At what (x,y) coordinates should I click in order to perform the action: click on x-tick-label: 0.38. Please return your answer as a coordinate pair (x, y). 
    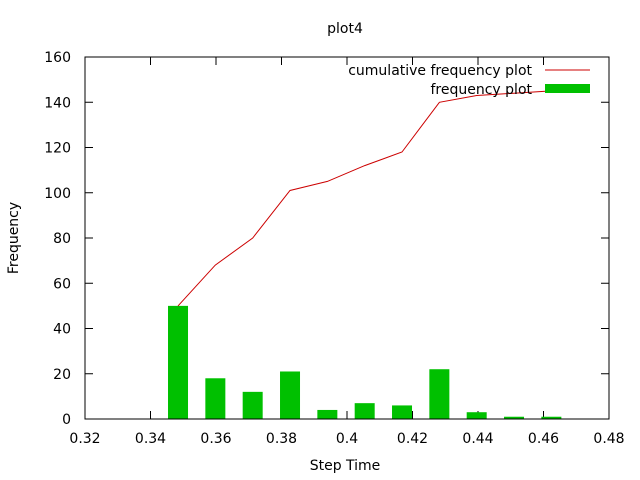
    Looking at the image, I should click on (281, 439).